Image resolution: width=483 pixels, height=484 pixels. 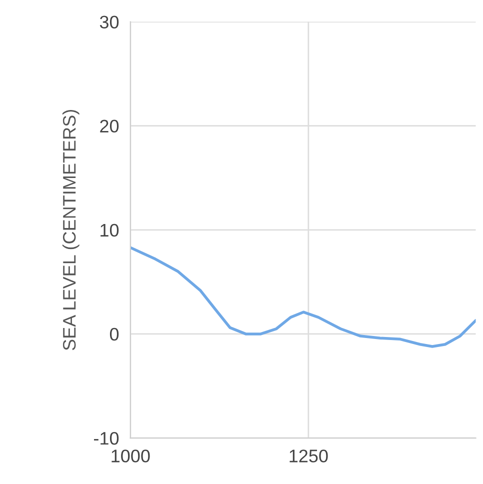 I want to click on y-tick-label: 0, so click(x=114, y=334).